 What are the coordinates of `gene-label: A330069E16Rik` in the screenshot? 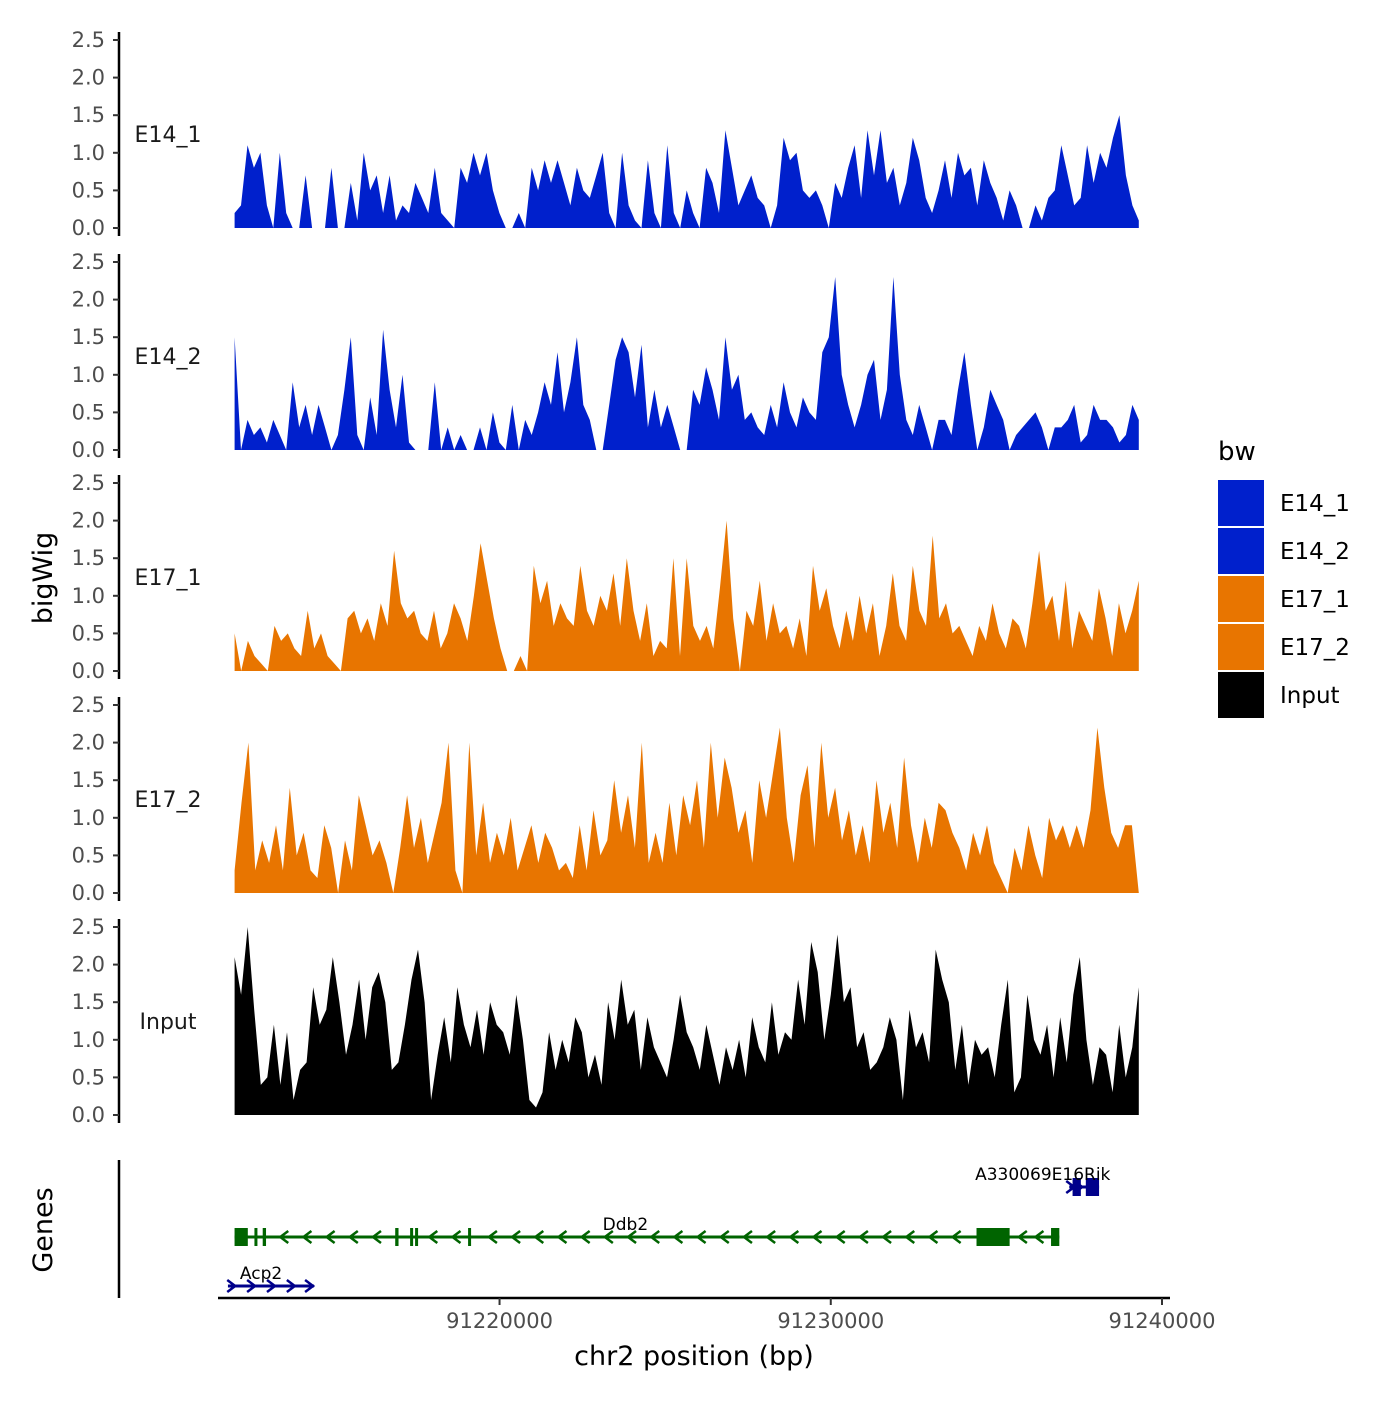 It's located at (1042, 1175).